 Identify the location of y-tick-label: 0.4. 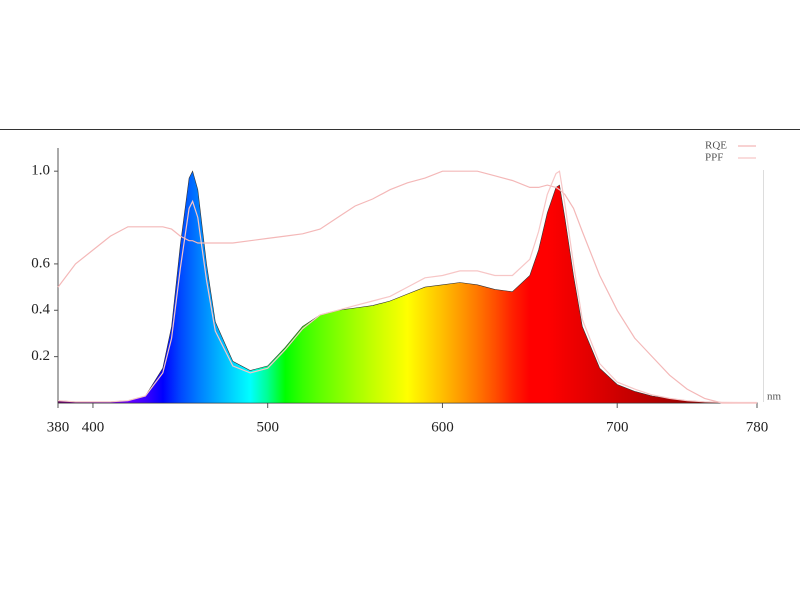
(40, 310).